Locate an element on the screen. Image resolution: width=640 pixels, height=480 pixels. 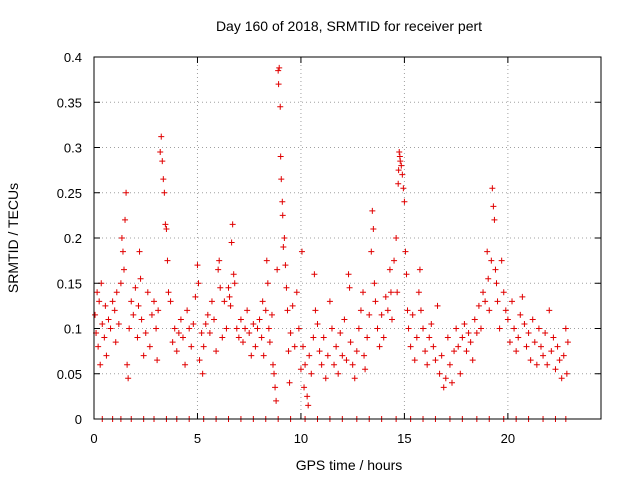
y-axis-title: SRMTID / TECUs is located at coordinates (13, 238).